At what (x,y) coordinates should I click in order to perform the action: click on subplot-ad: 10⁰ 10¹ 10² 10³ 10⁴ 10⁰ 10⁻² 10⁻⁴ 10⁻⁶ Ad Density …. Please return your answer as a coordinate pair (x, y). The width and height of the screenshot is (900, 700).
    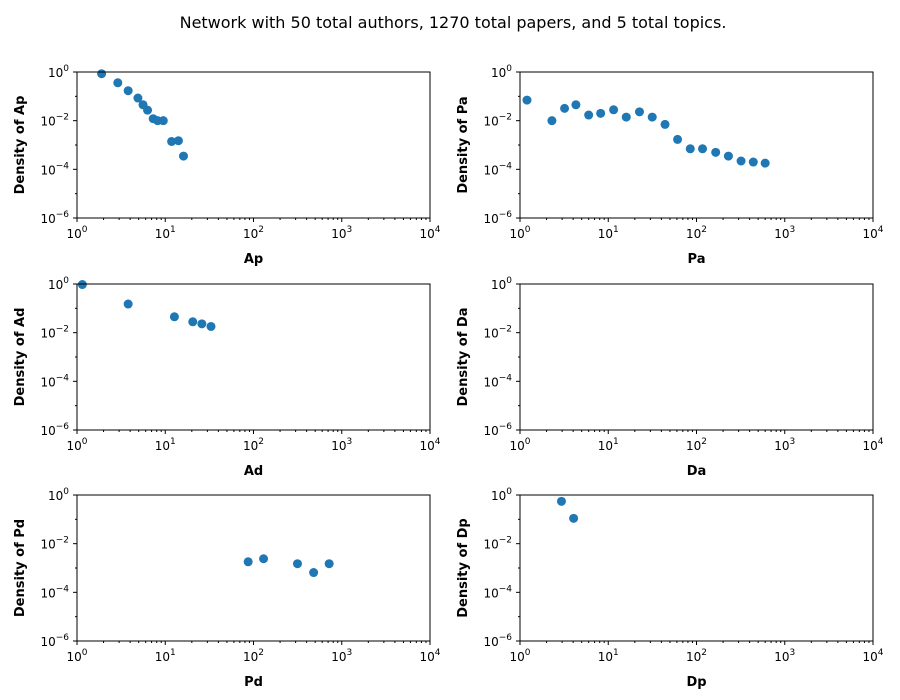
    Looking at the image, I should click on (227, 377).